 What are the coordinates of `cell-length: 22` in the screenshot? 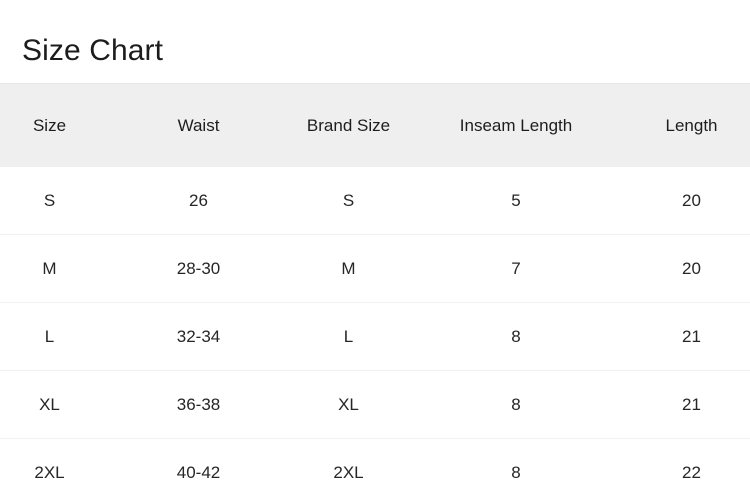 It's located at (691, 460).